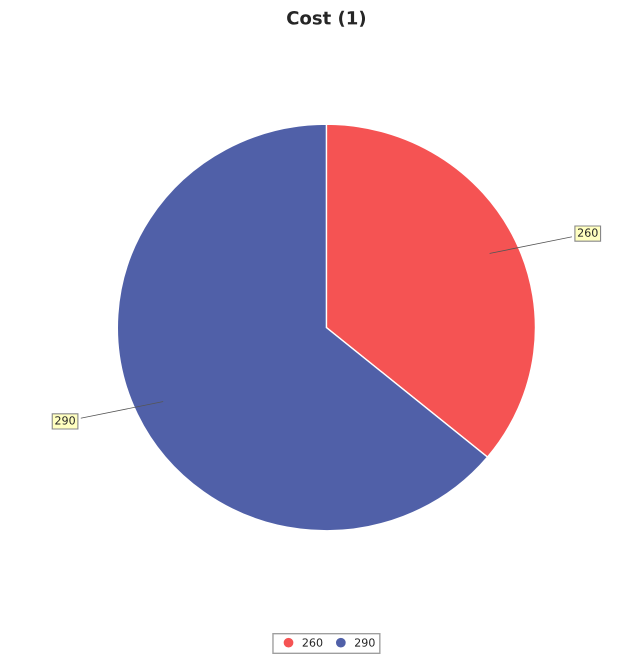 This screenshot has width=640, height=655. Describe the element at coordinates (326, 18) in the screenshot. I see `chart-title: Cost (1)` at that location.